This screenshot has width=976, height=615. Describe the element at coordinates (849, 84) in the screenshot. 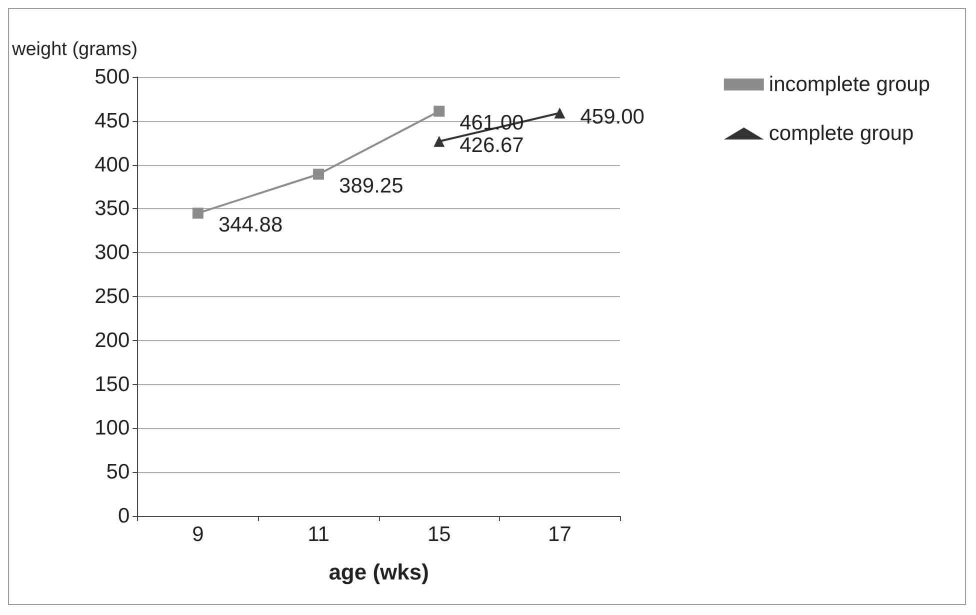

I see `legend-label: incomplete group` at that location.